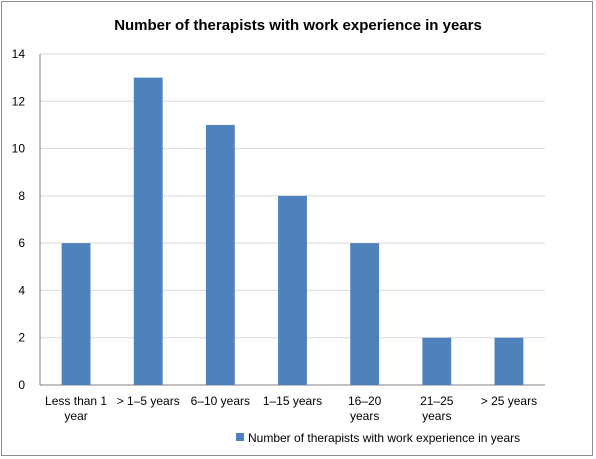 The width and height of the screenshot is (596, 459). What do you see at coordinates (437, 408) in the screenshot?
I see `x-tick-label: 21–25 years` at bounding box center [437, 408].